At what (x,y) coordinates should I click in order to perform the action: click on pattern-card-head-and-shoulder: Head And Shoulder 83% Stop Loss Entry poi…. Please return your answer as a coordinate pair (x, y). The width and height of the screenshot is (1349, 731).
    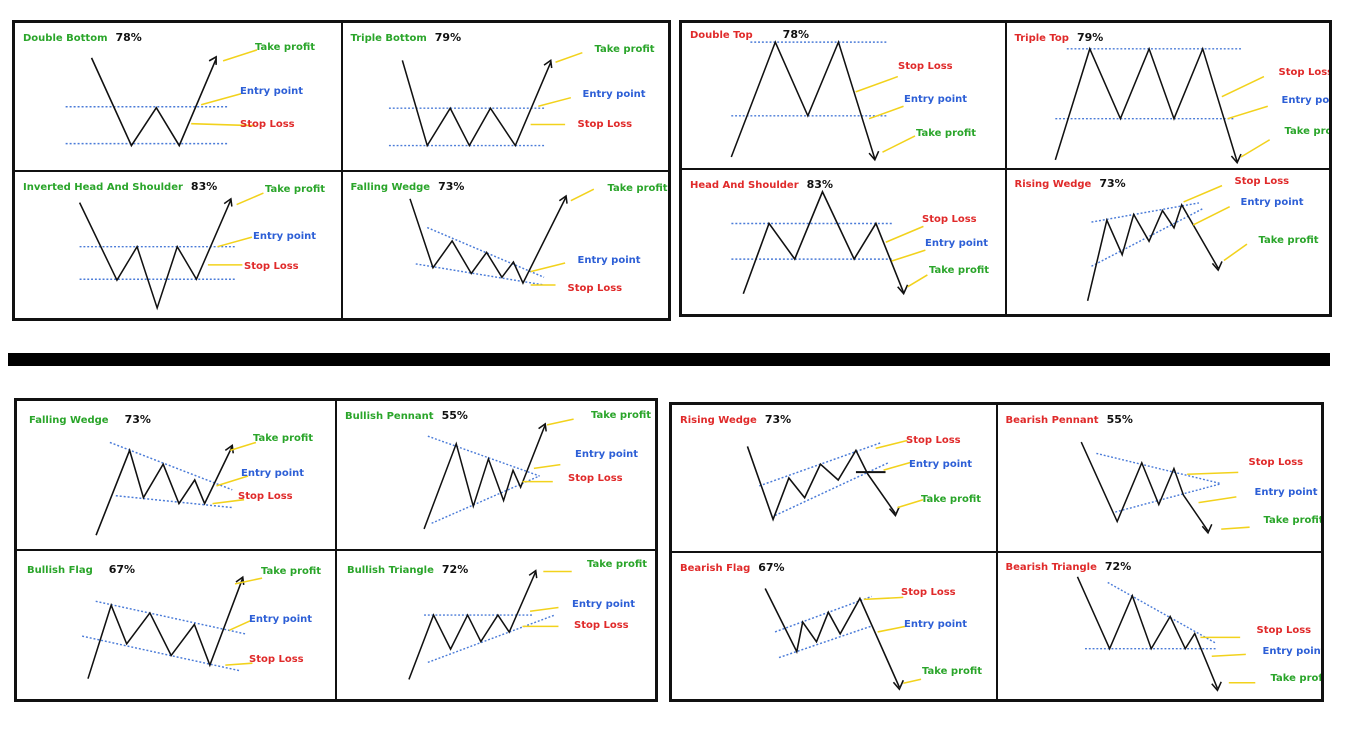
    Looking at the image, I should click on (843, 241).